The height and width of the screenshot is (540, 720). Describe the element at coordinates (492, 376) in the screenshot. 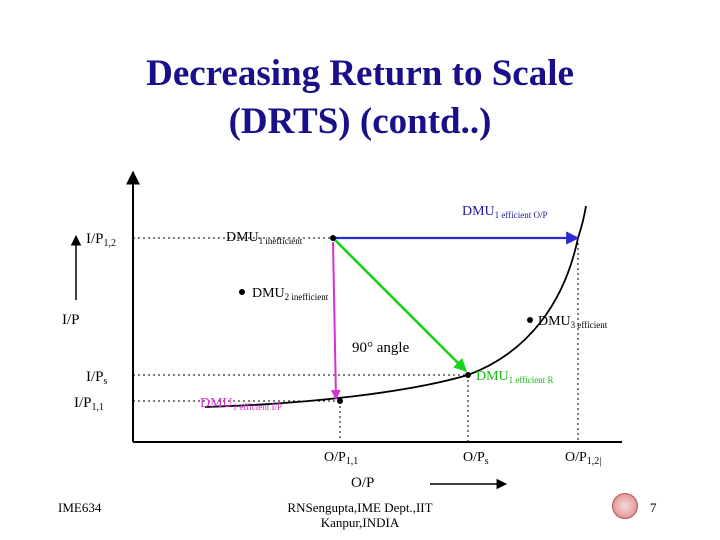

I see `label-dmu1-eff-r-main: DMU` at that location.